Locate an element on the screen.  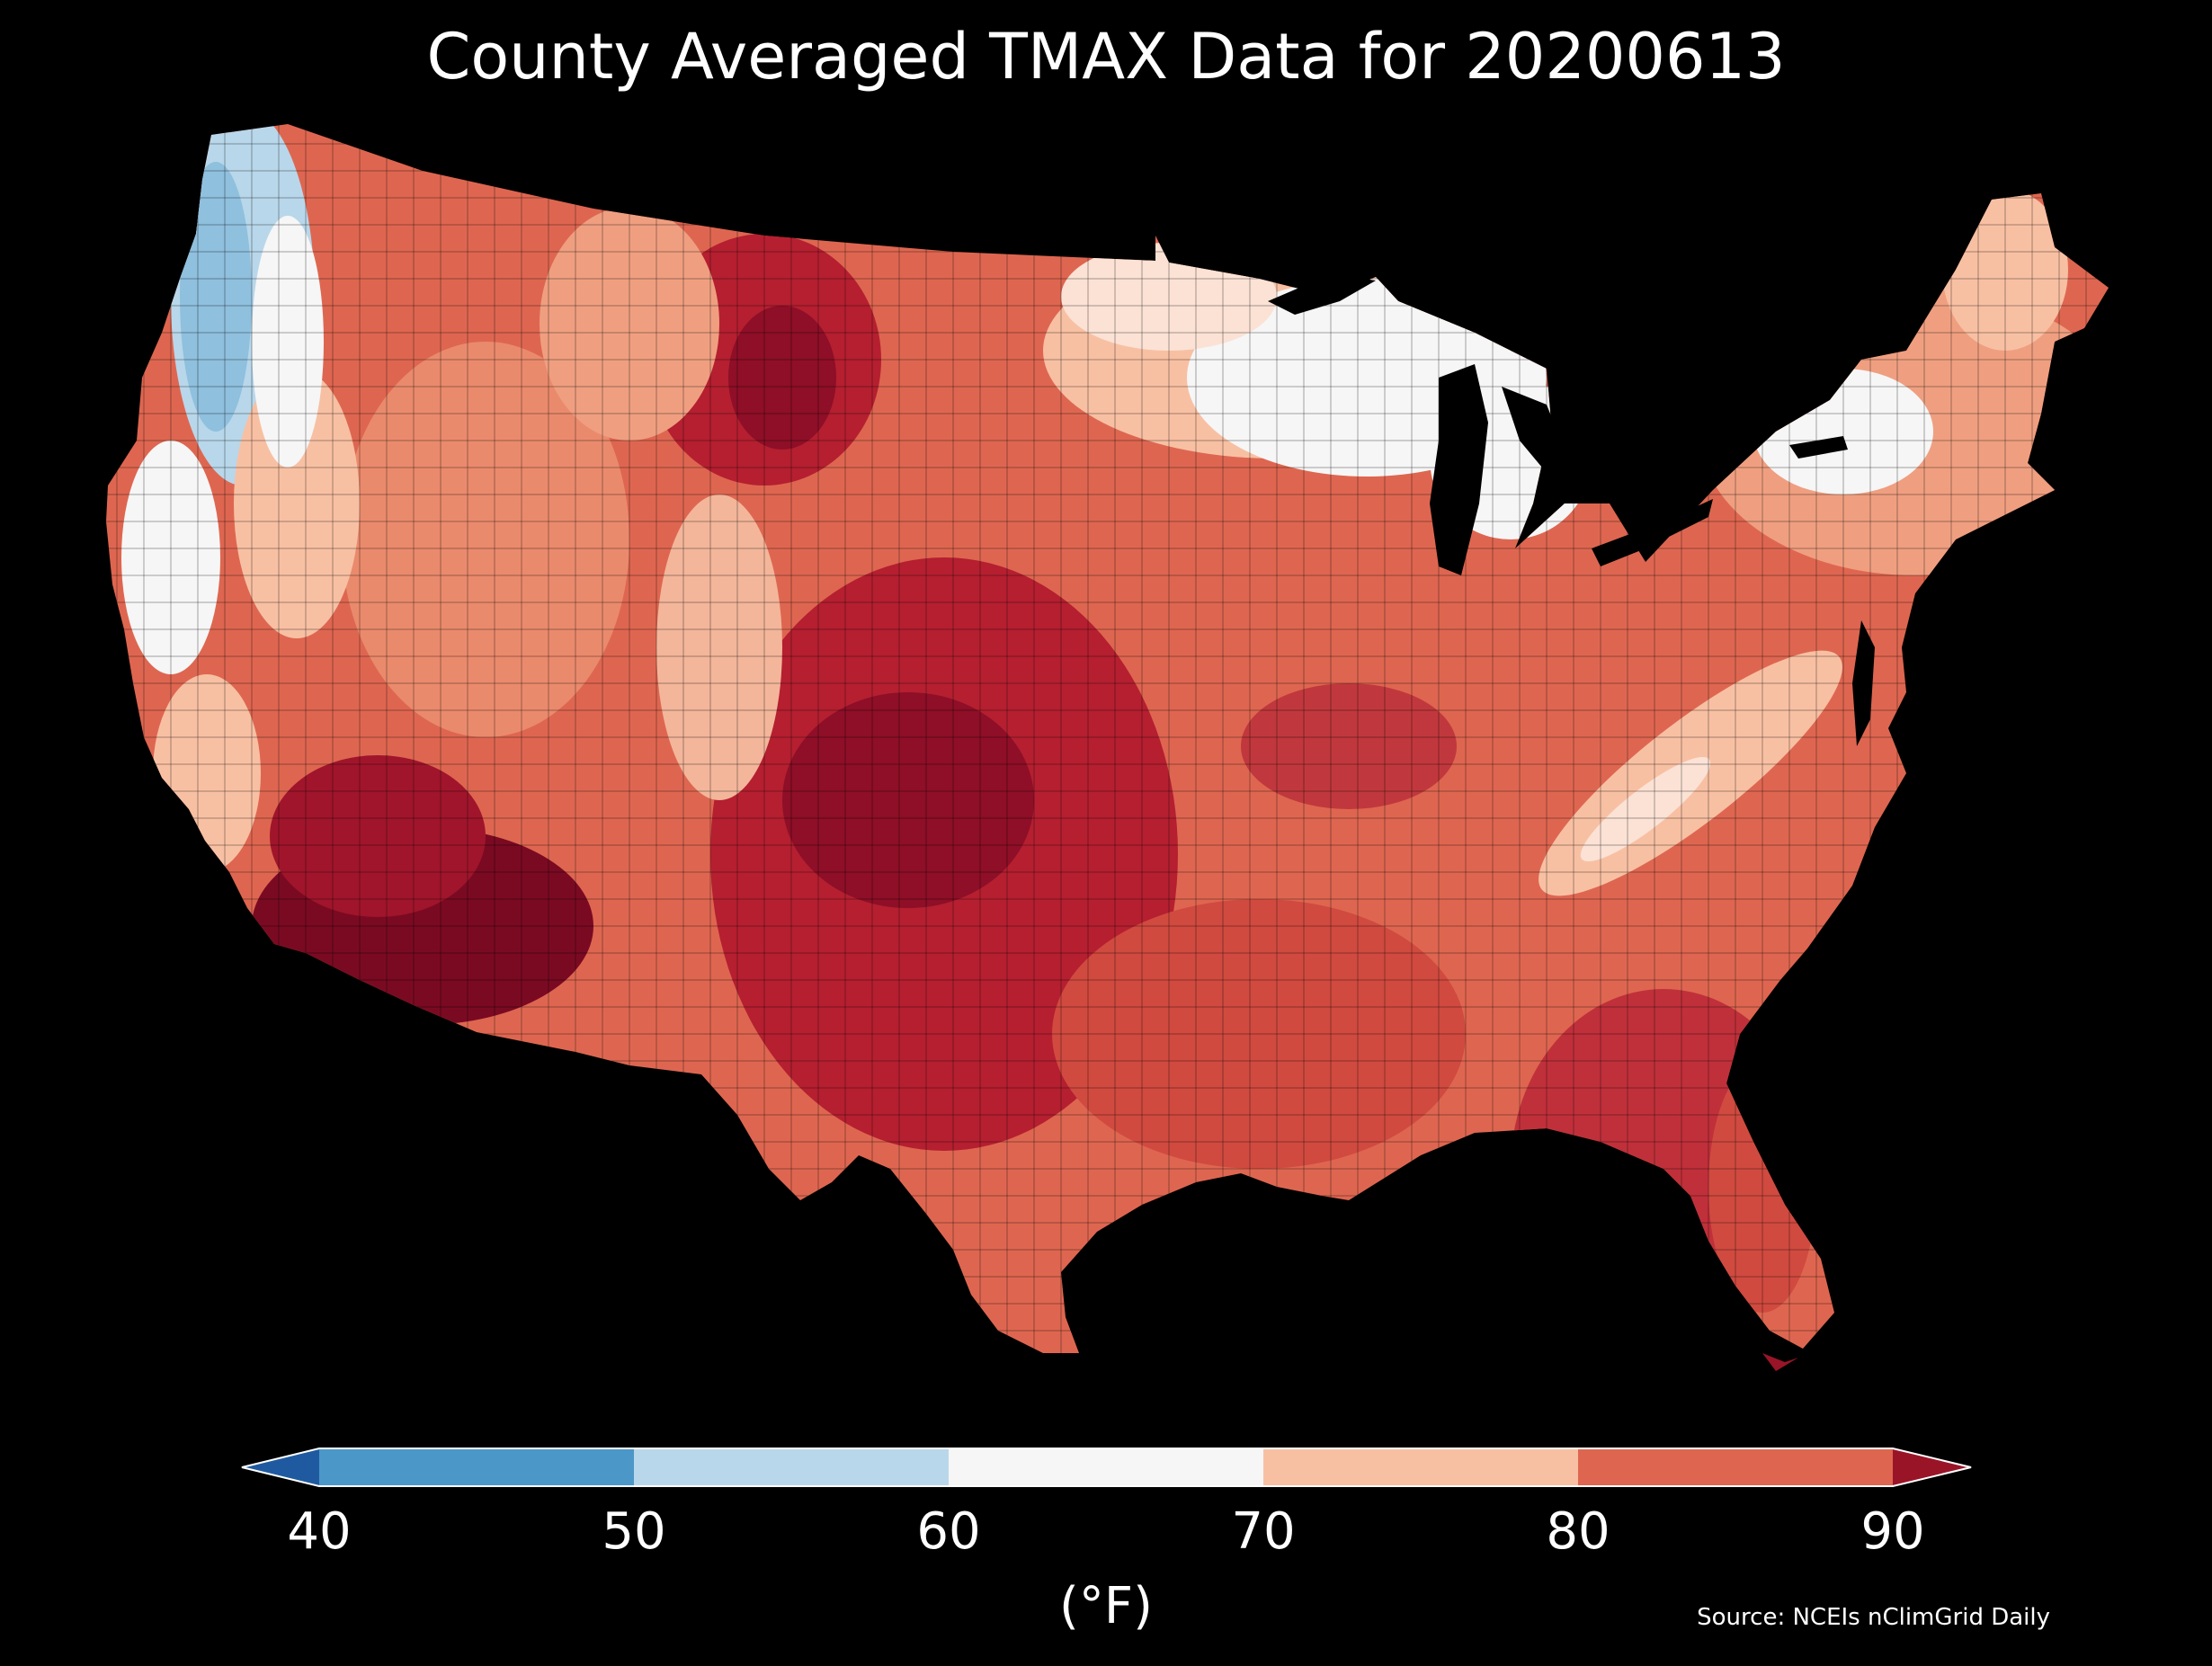
lake-huron is located at coordinates (1533, 427).